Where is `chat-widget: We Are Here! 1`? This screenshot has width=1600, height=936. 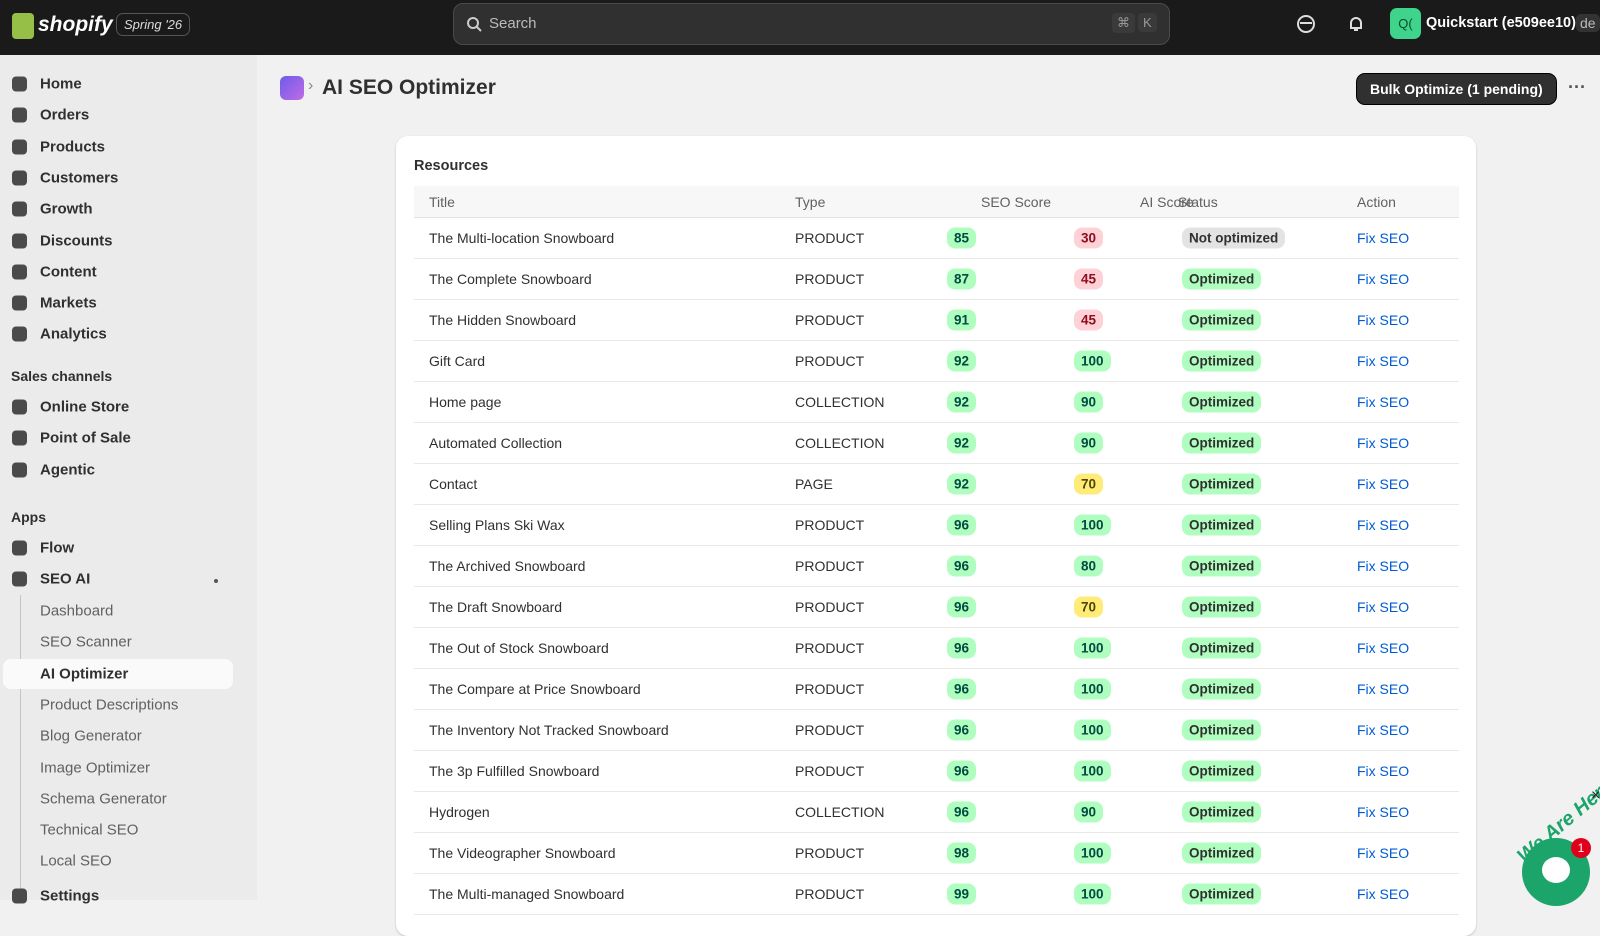
chat-widget: We Are Here! 1 is located at coordinates (1538, 839).